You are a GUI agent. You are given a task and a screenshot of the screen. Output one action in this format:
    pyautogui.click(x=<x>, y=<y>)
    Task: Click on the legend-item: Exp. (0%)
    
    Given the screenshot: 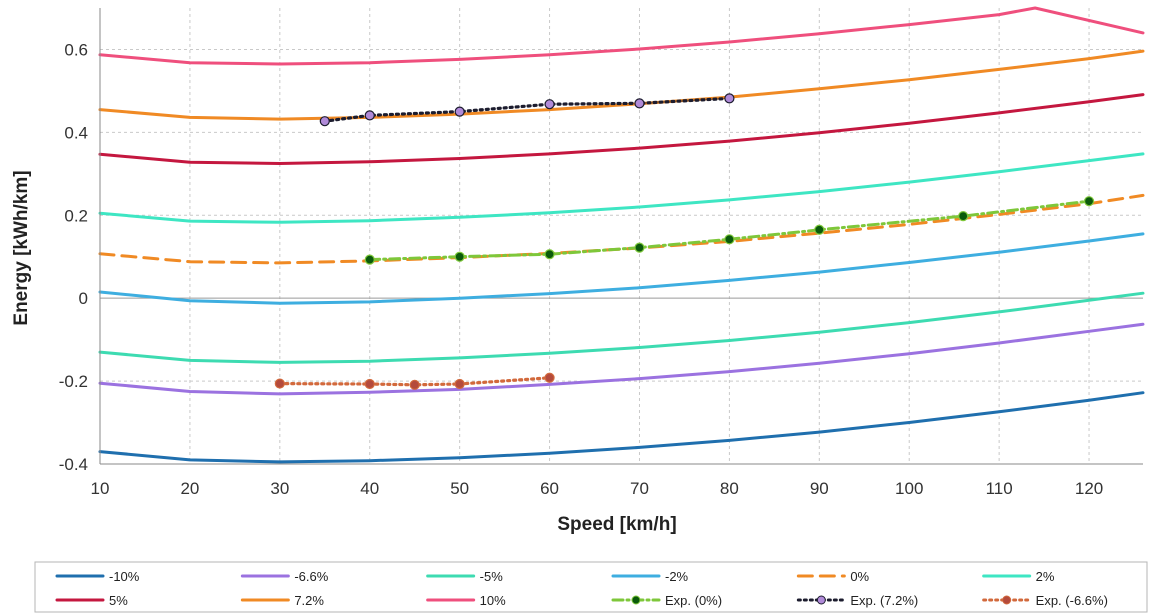 What is the action you would take?
    pyautogui.click(x=666, y=600)
    